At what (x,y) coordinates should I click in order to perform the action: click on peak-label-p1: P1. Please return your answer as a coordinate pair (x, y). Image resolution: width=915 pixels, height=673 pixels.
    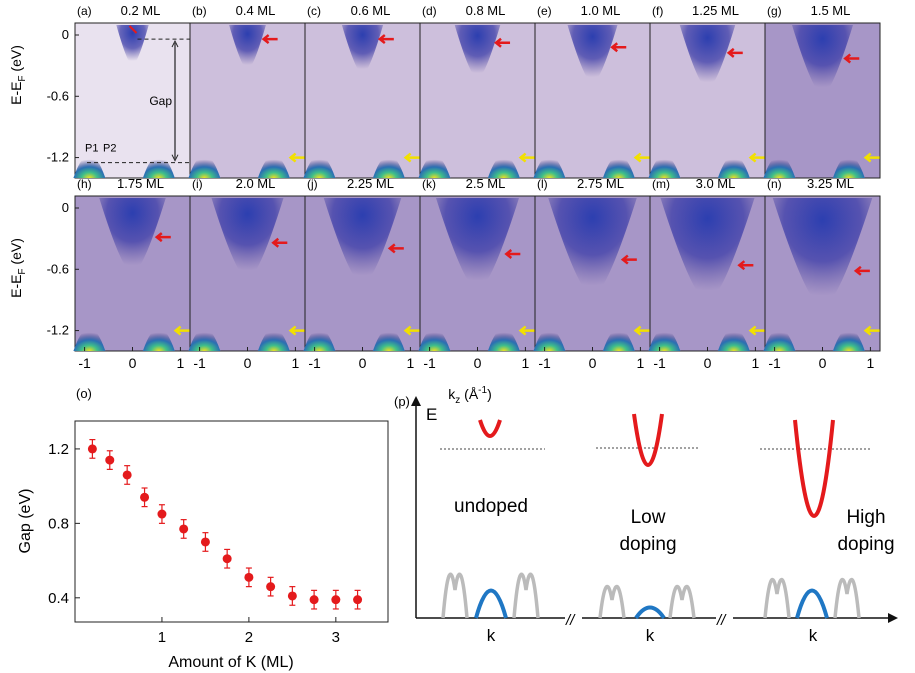
    Looking at the image, I should click on (91, 149).